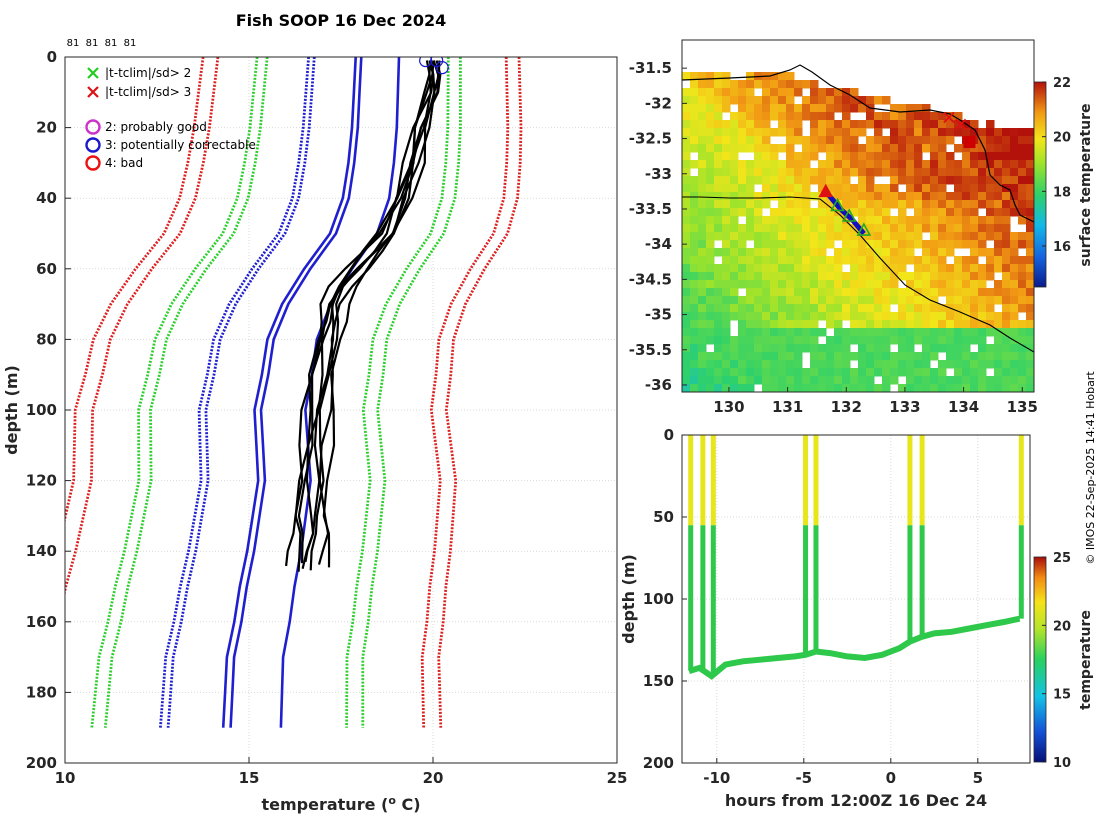  I want to click on profile-y-label: depth (m), so click(11, 410).